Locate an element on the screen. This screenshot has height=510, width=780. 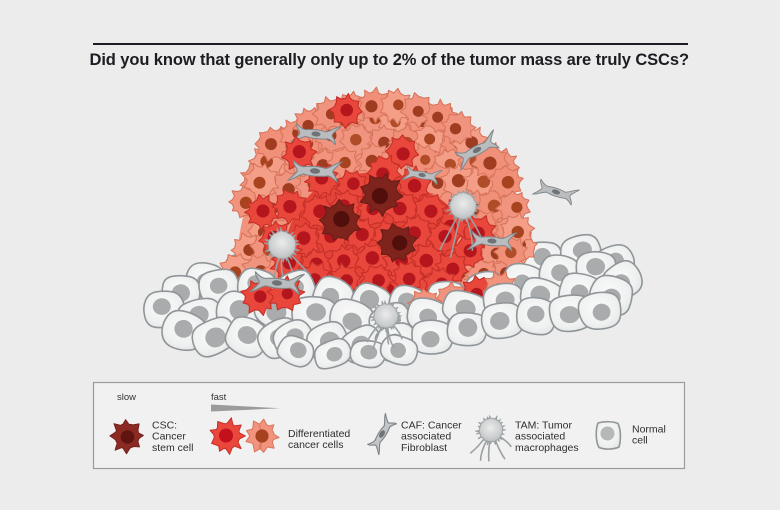
svg-text: cancer cells is located at coordinates (315, 445).